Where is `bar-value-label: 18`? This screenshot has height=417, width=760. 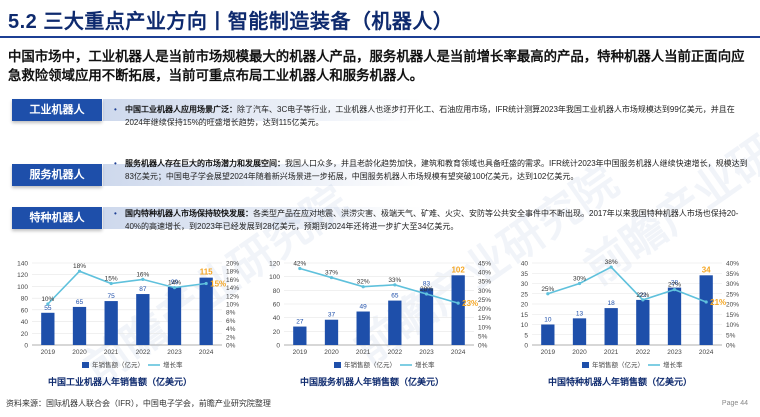 bar-value-label: 18 is located at coordinates (612, 303).